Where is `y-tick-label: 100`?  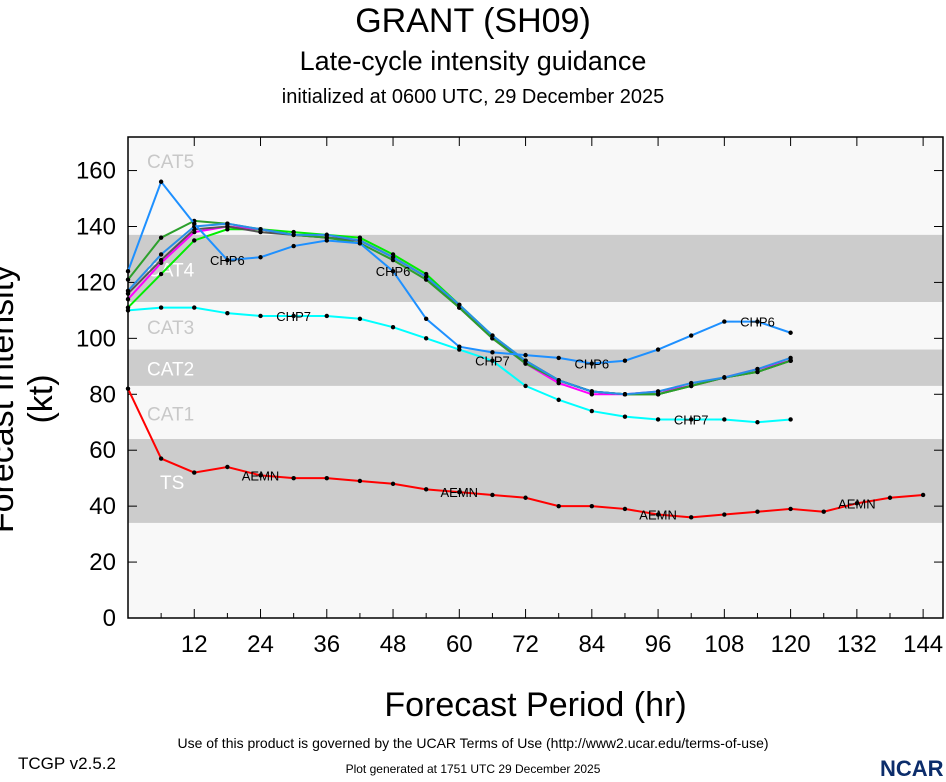
y-tick-label: 100 is located at coordinates (96, 338).